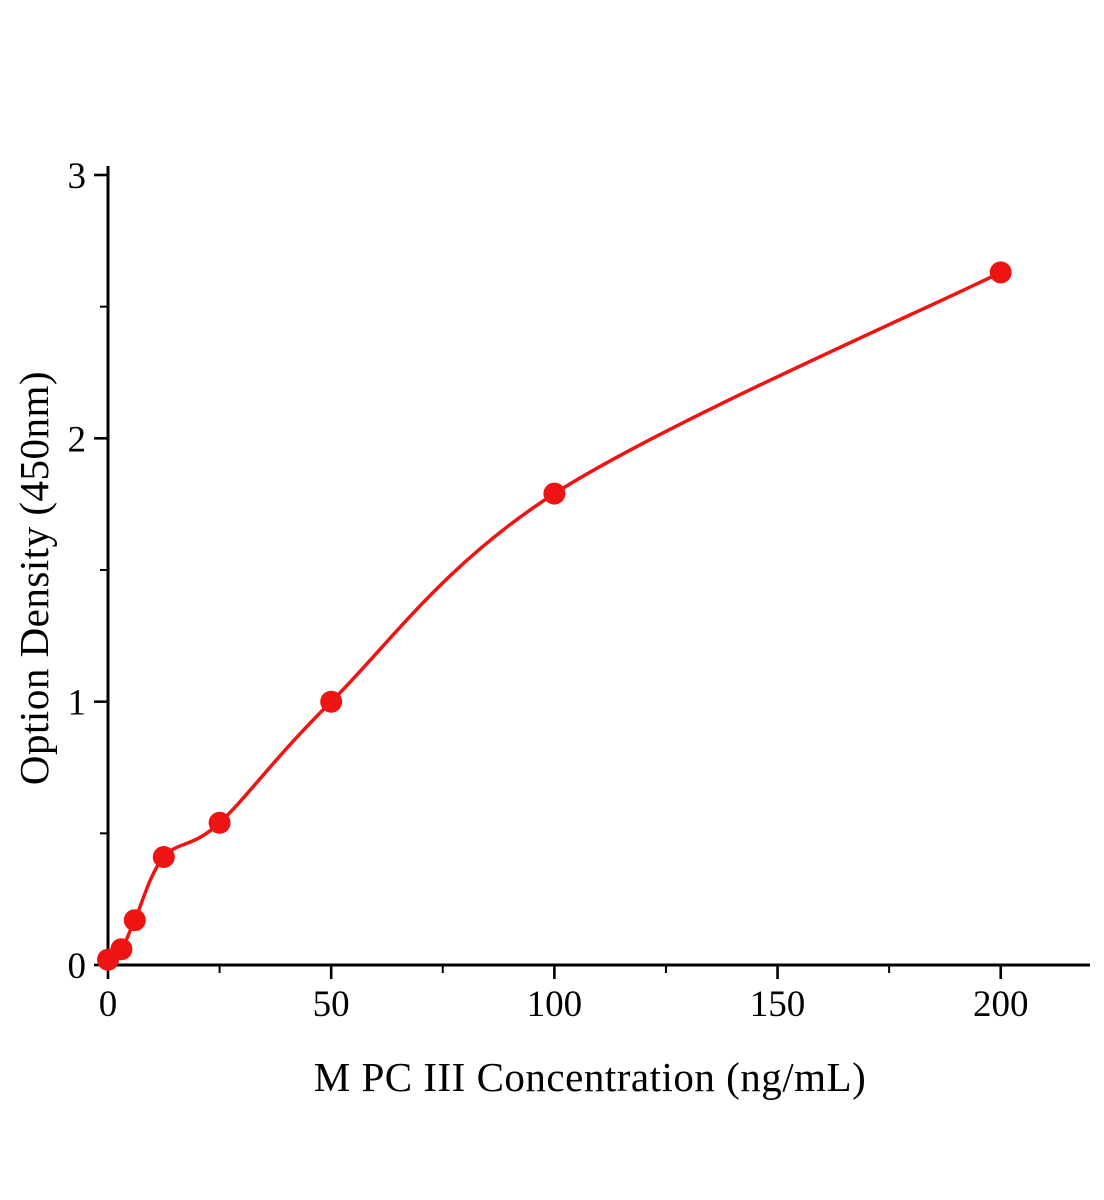  I want to click on x-axis-title: M PC III Concentration (ng/mL), so click(590, 1077).